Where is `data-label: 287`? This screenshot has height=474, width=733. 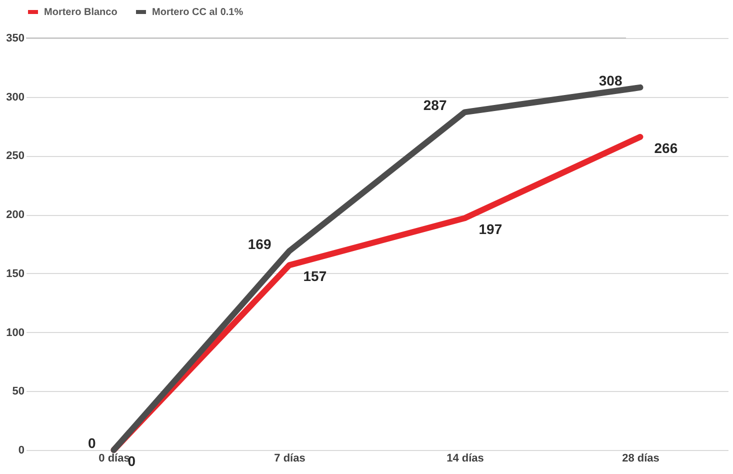 data-label: 287 is located at coordinates (435, 105).